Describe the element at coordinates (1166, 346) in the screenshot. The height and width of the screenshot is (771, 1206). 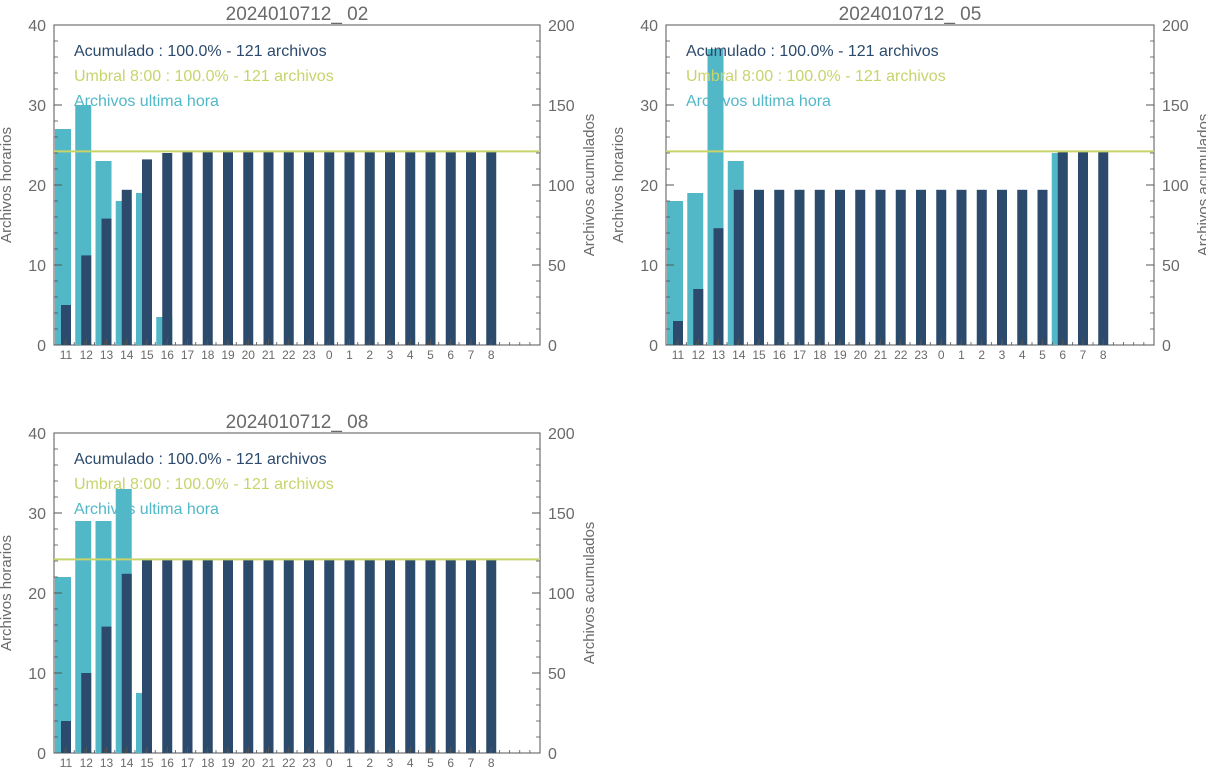
I see `y-tick-label-right: 0` at that location.